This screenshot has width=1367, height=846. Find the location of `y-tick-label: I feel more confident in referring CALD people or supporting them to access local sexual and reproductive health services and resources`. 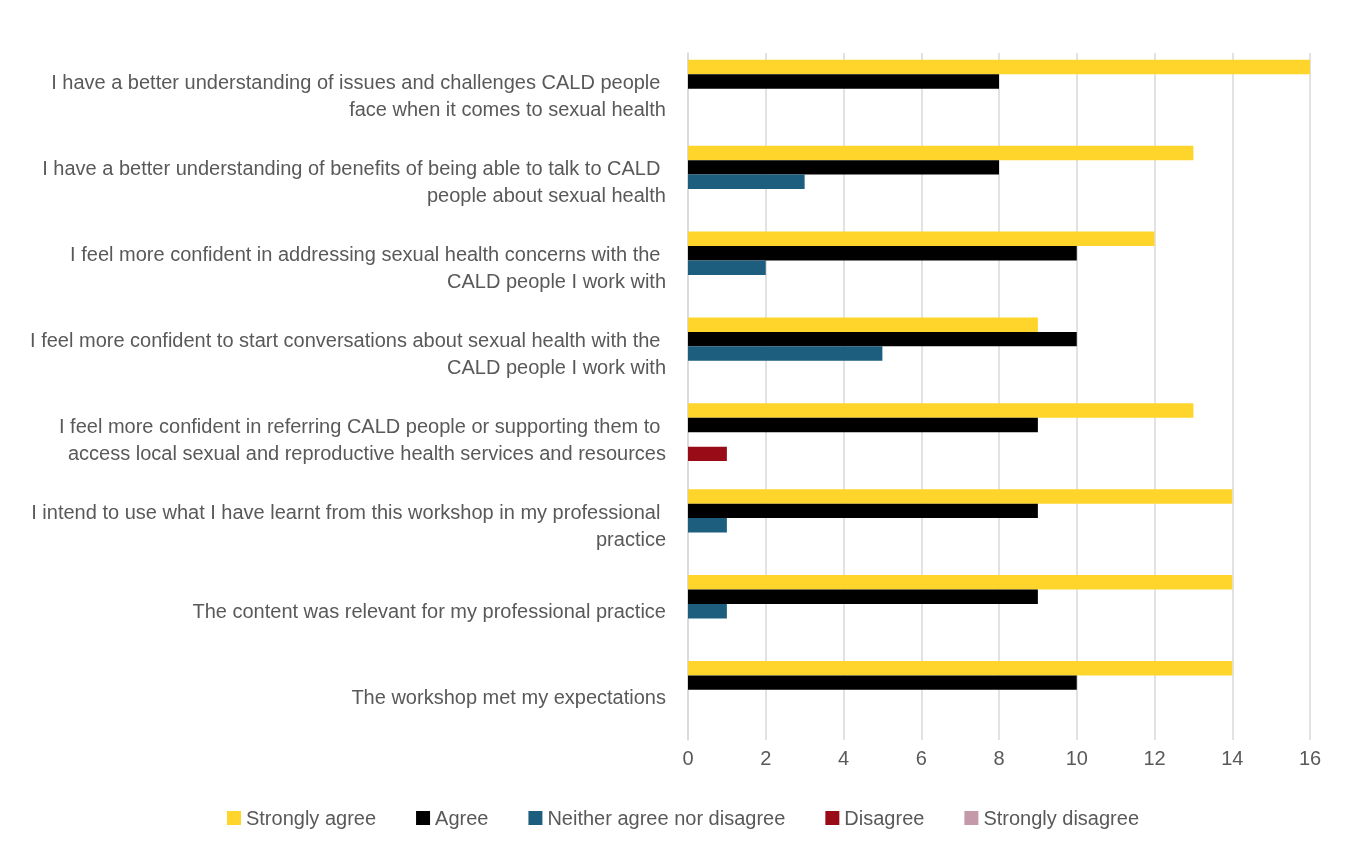

y-tick-label: I feel more confident in referring CALD people or supporting them to access local sexual and reproductive health services and resources is located at coordinates (362, 439).